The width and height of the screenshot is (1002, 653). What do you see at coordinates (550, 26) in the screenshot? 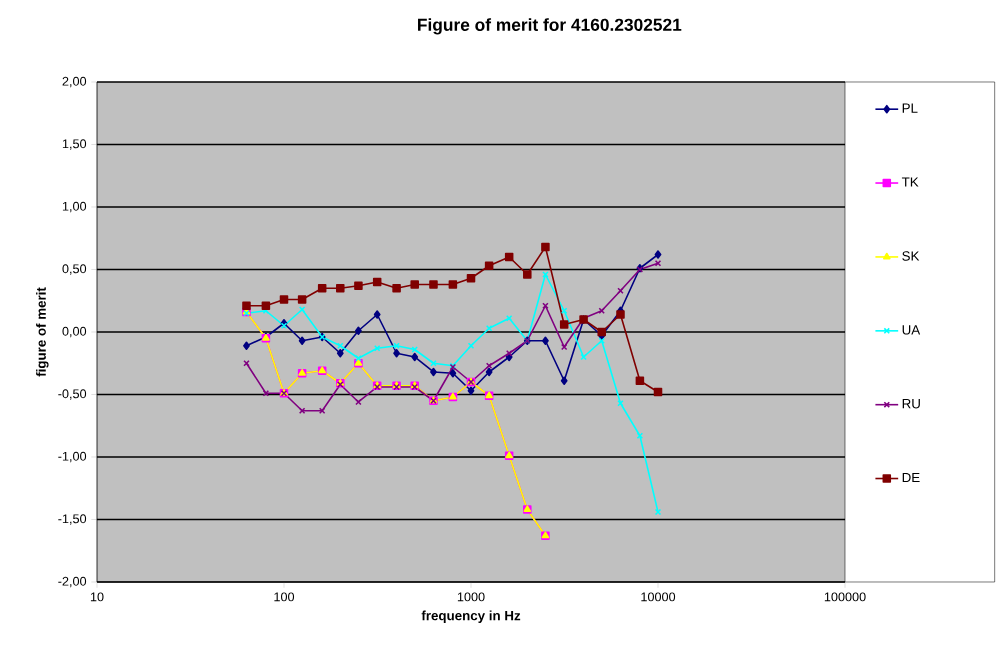
I see `chart-title: Figure of merit for 4160.2302521` at bounding box center [550, 26].